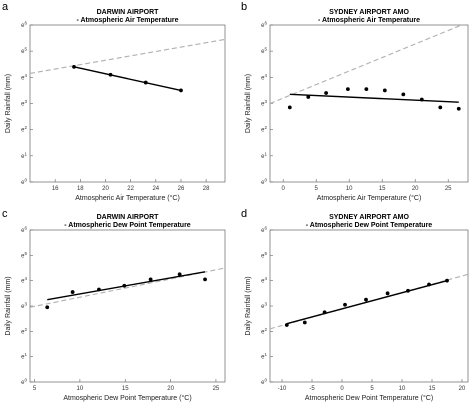 This screenshot has width=474, height=408. What do you see at coordinates (181, 189) in the screenshot?
I see `x-tick-label: 26` at bounding box center [181, 189].